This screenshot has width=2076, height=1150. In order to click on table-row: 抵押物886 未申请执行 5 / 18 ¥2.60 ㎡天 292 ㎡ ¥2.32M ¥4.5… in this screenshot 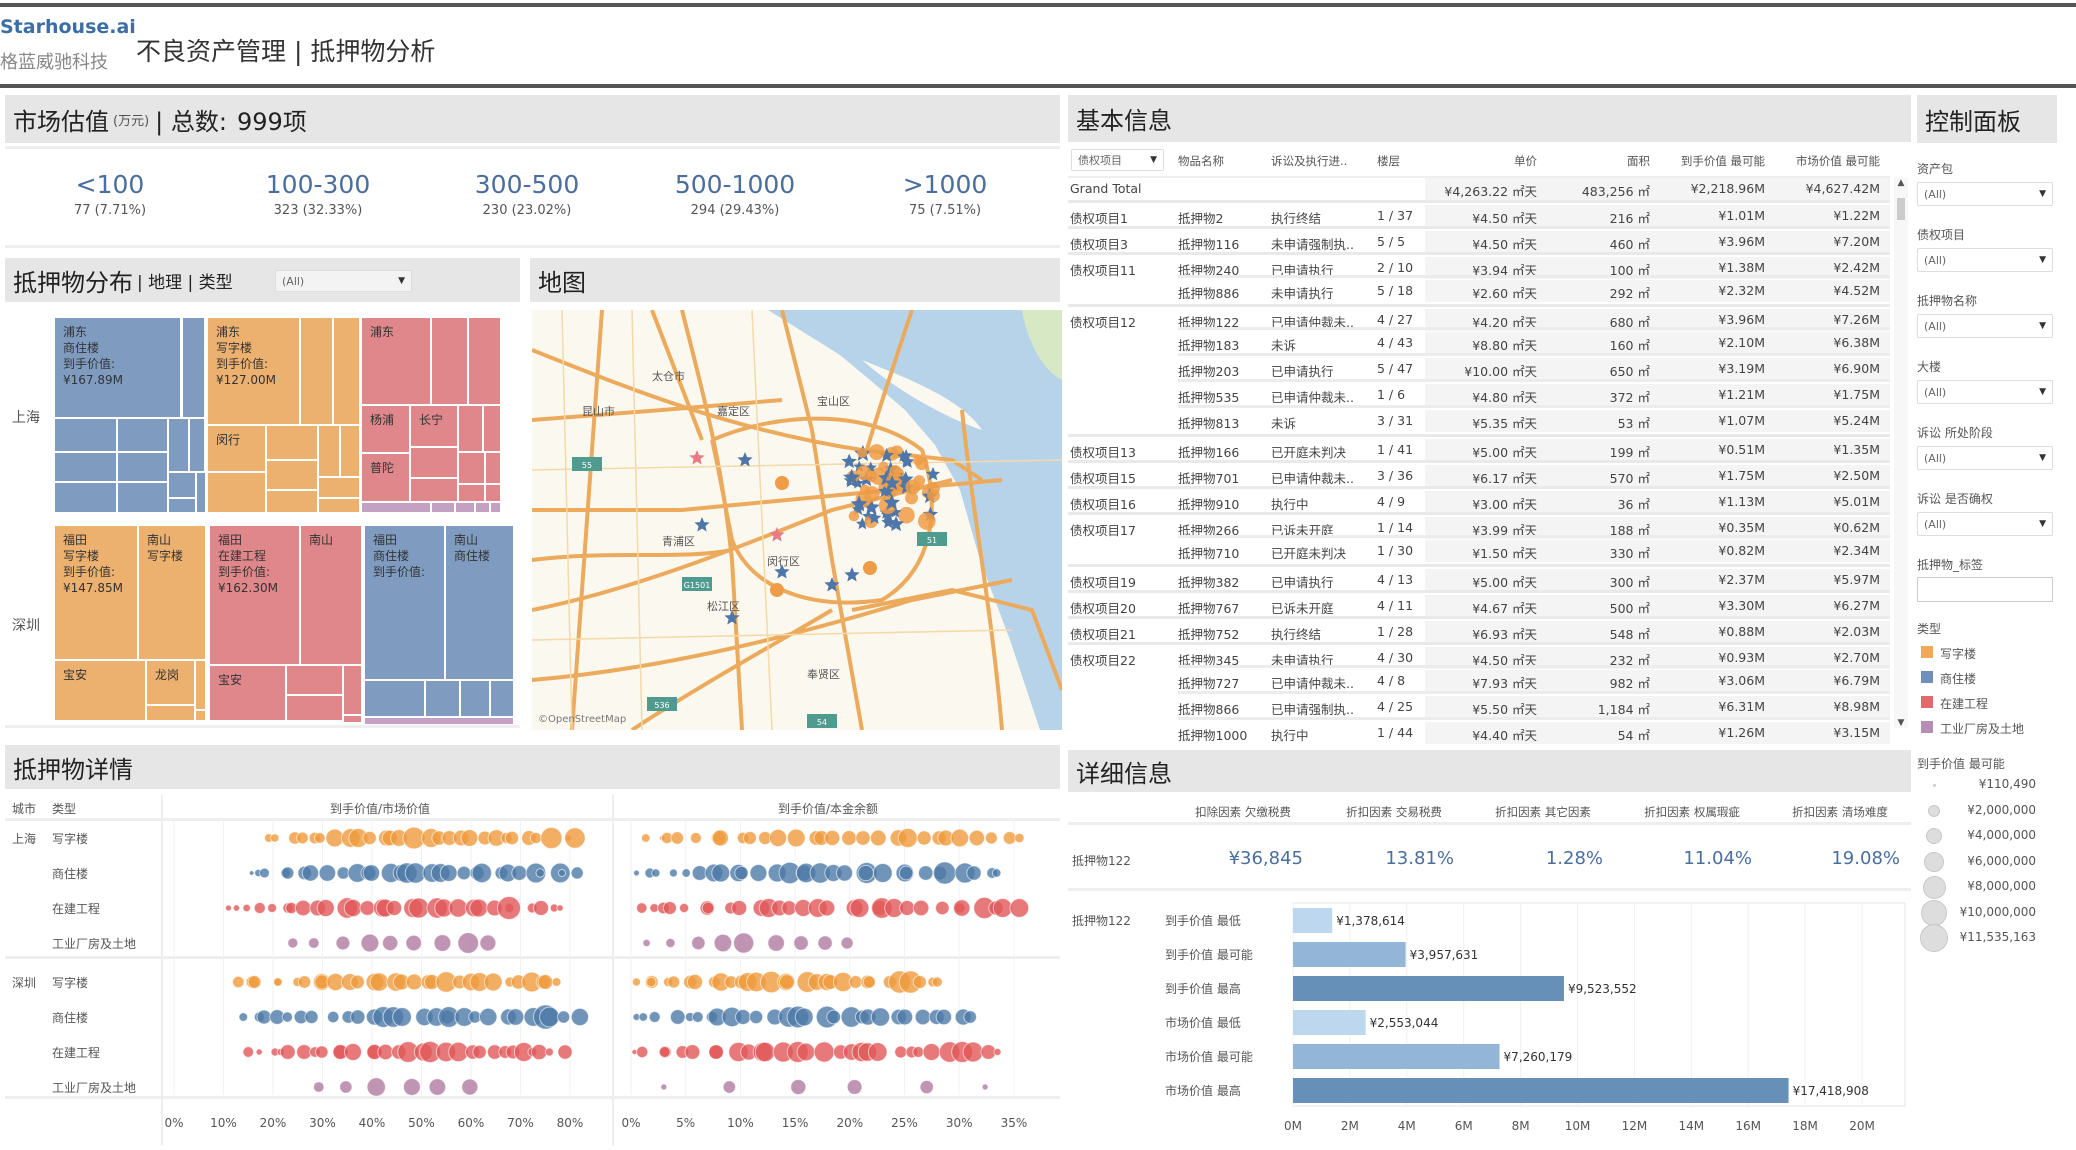, I will do `click(1479, 289)`.